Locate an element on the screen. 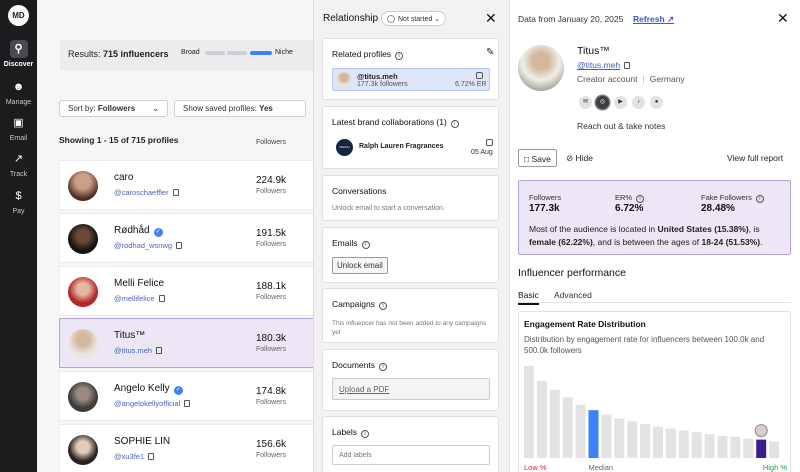 The height and width of the screenshot is (472, 800). fake-followers-label: Fake Followers i is located at coordinates (732, 198).